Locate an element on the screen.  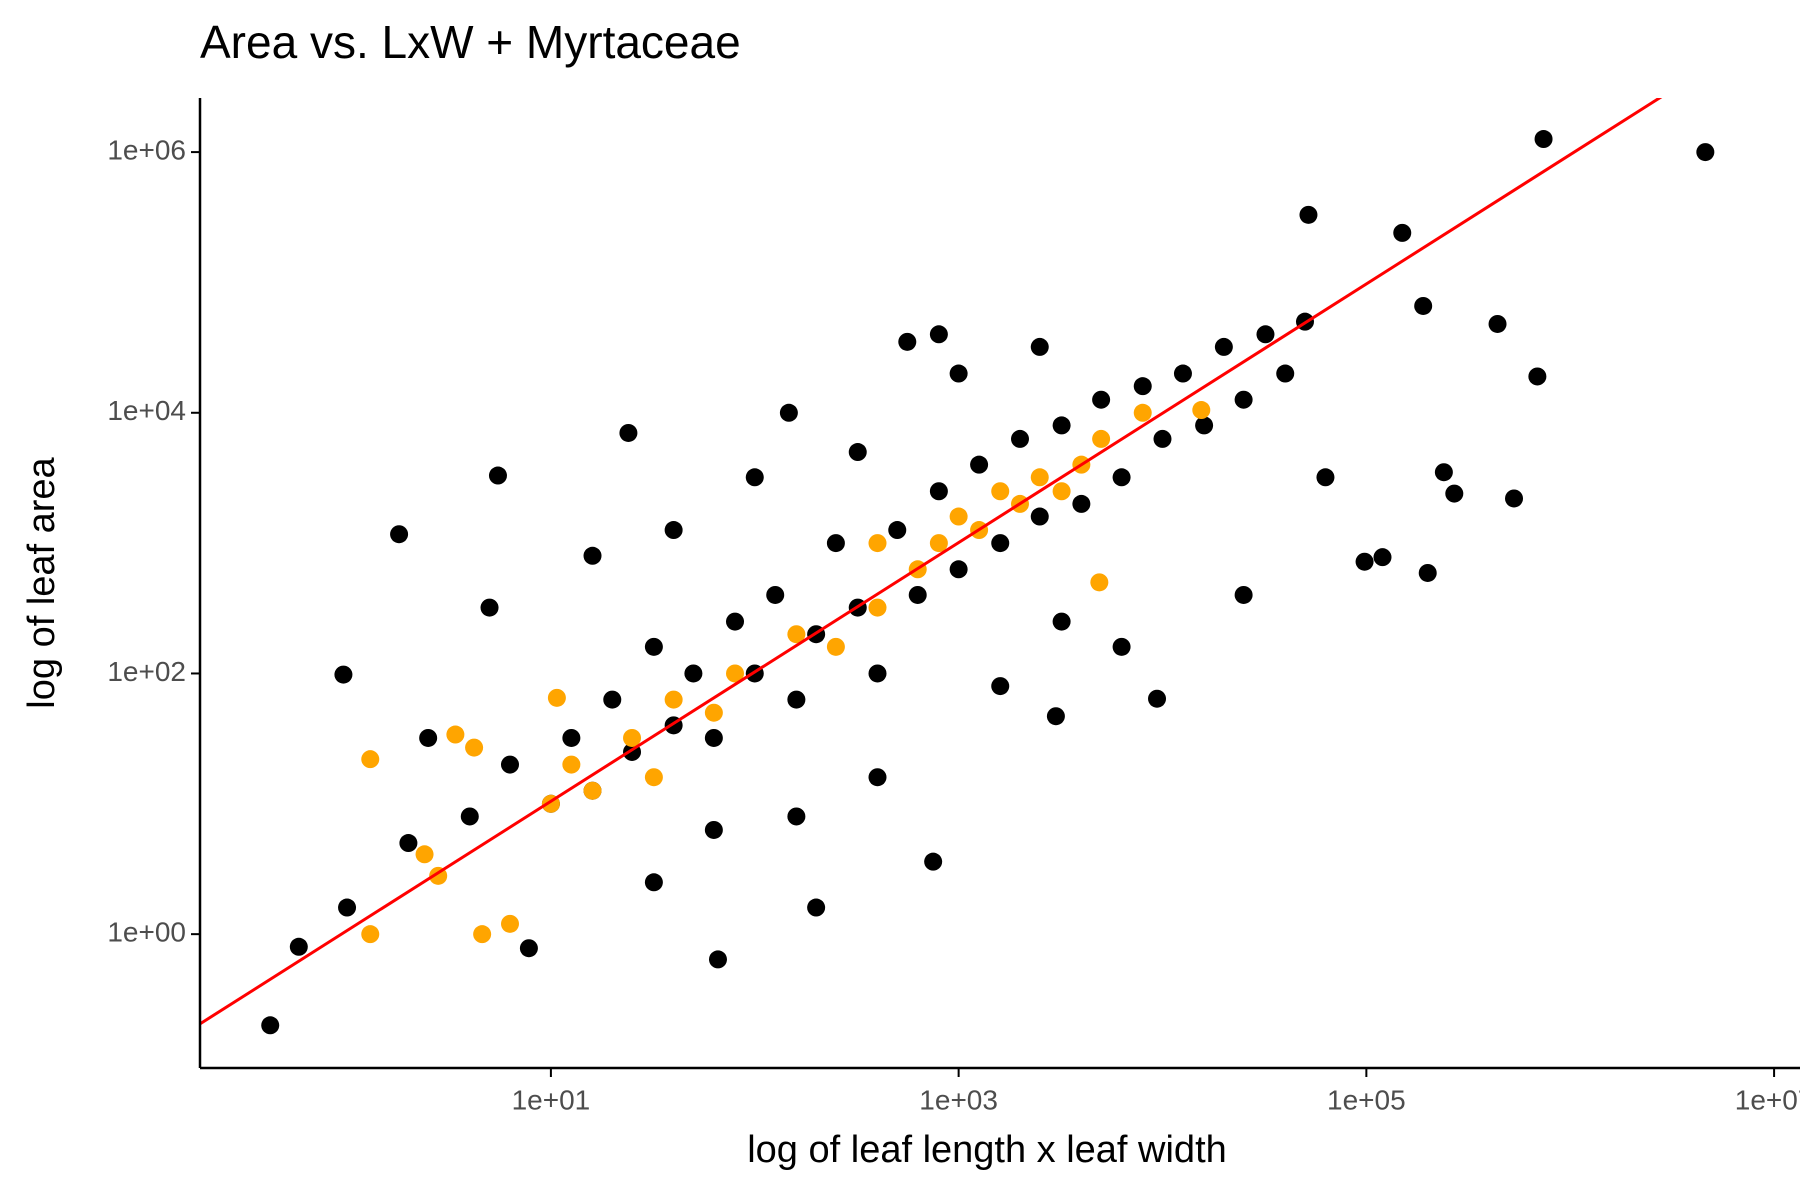
chart-title: Area vs. LxW + Myrtaceae is located at coordinates (470, 42).